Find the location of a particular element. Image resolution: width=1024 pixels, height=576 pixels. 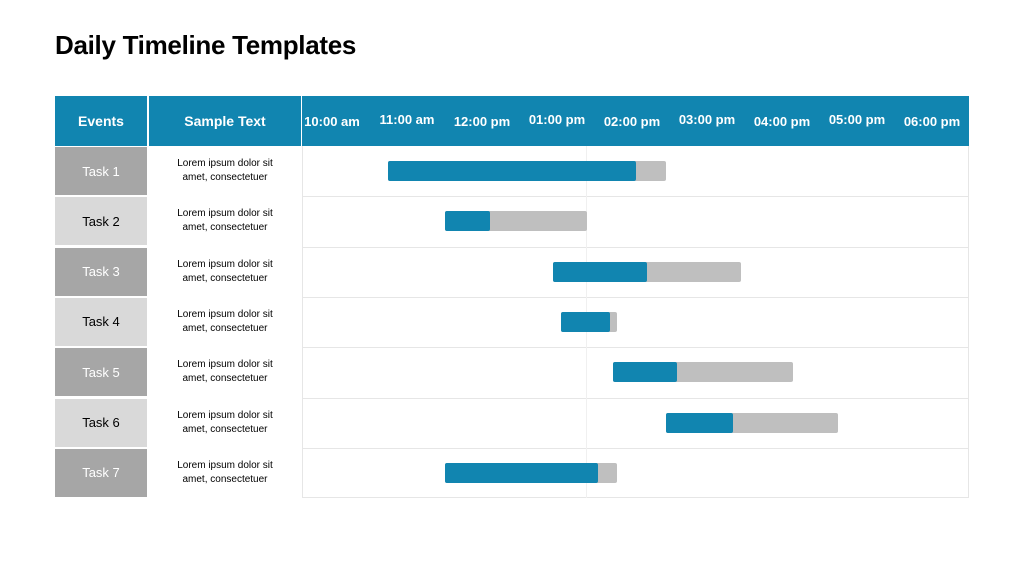

x-tick-label: 03:00 pm is located at coordinates (707, 119).